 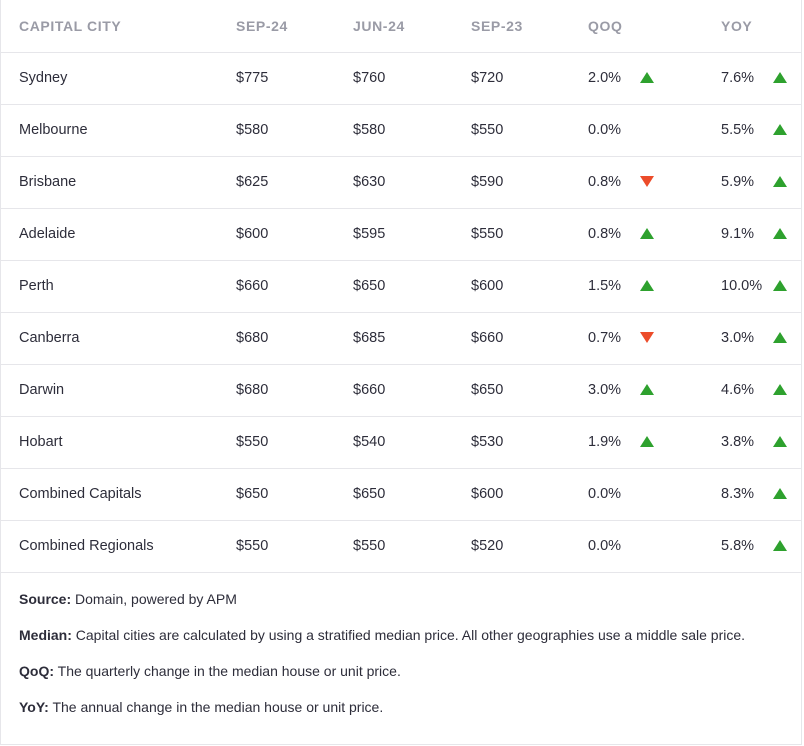 I want to click on table-row: Combined Capitals $650 $650 $600 0.0% 8.3%, so click(x=401, y=494).